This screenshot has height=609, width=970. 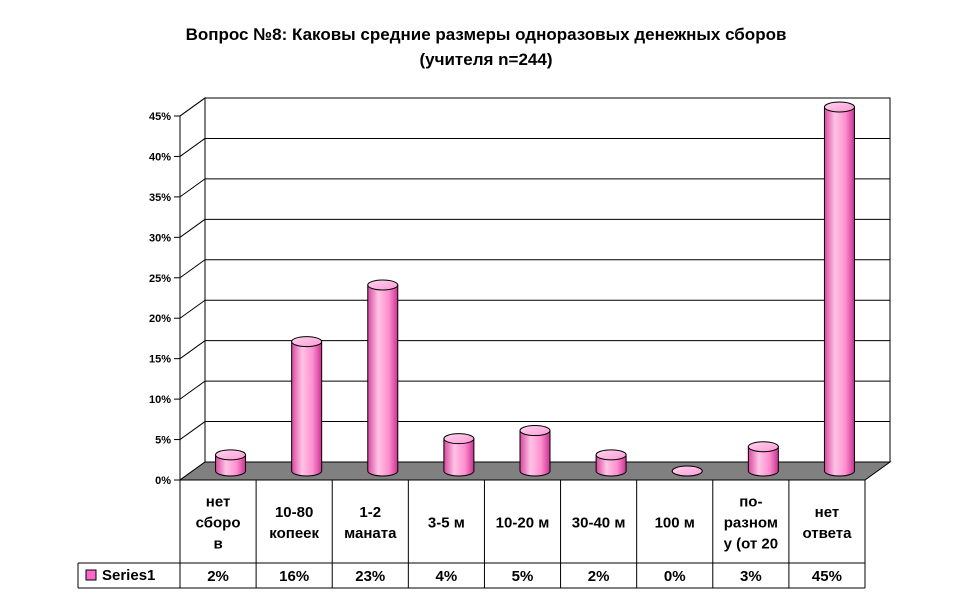 What do you see at coordinates (486, 59) in the screenshot?
I see `chart-subtitle: (учителя n=244)` at bounding box center [486, 59].